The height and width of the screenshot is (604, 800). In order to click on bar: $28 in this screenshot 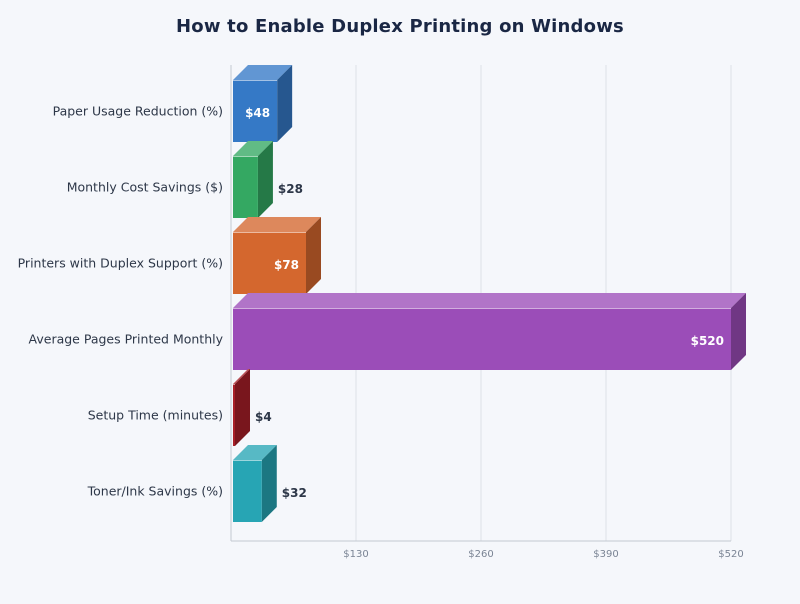, I will do `click(268, 179)`.